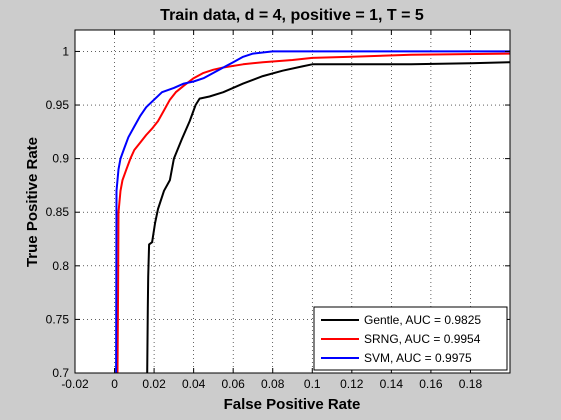 This screenshot has height=420, width=561. What do you see at coordinates (352, 384) in the screenshot?
I see `x-tick-label: 0.12` at bounding box center [352, 384].